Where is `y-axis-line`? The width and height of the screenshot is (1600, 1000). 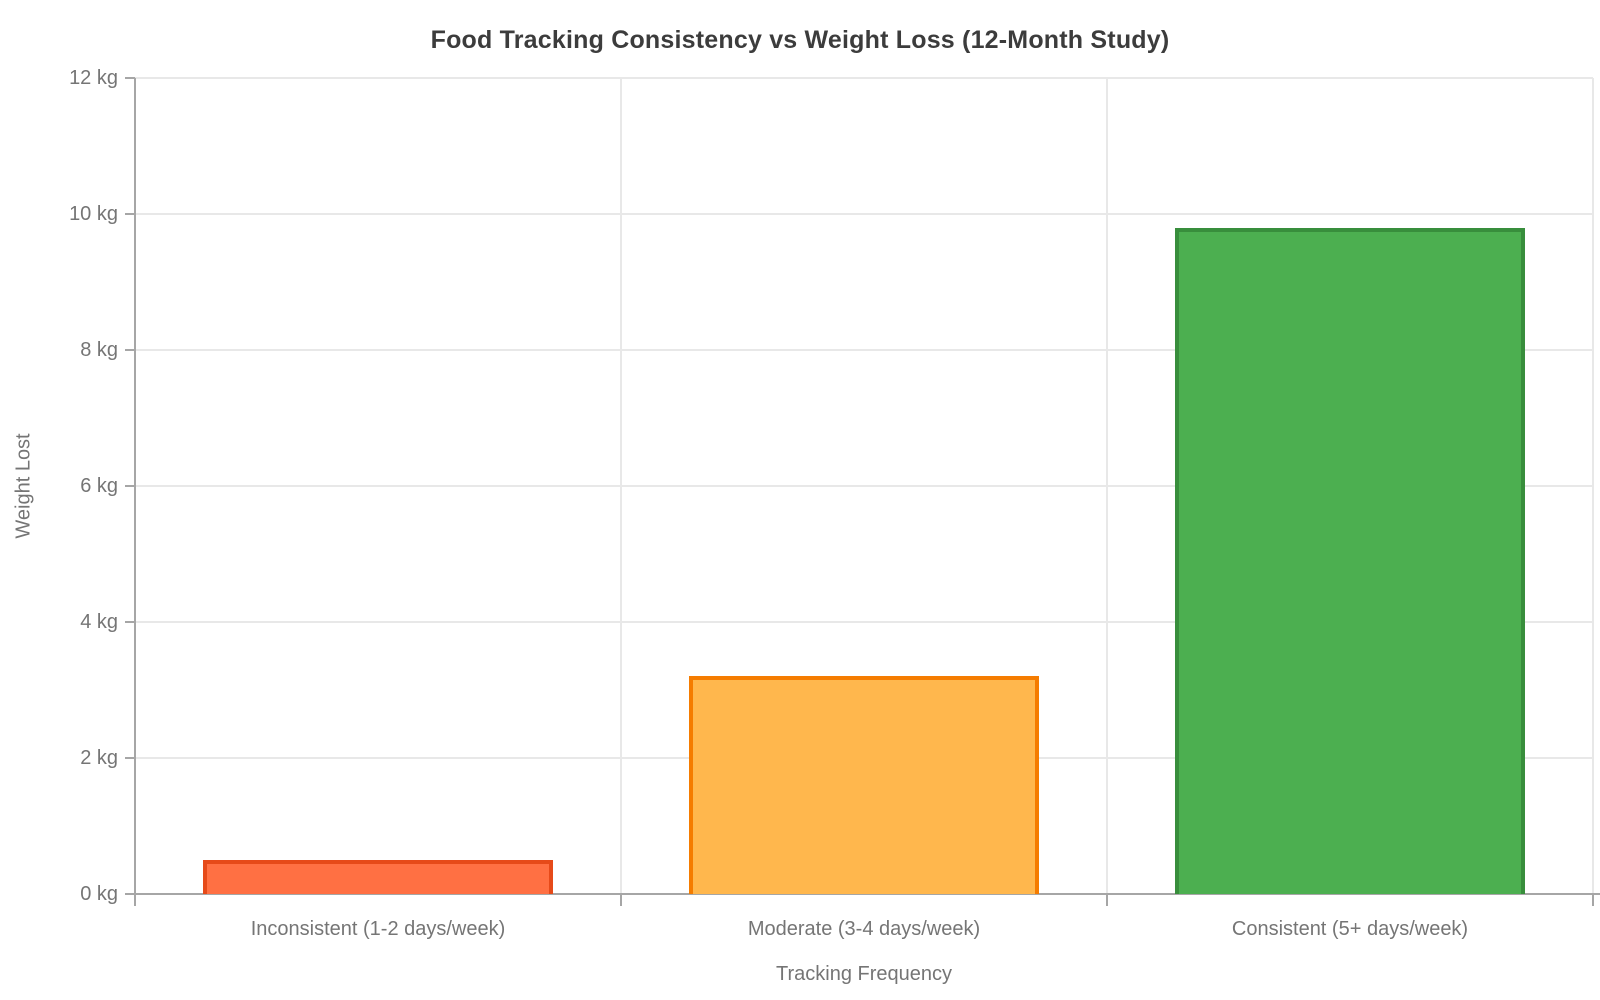 y-axis-line is located at coordinates (135, 492).